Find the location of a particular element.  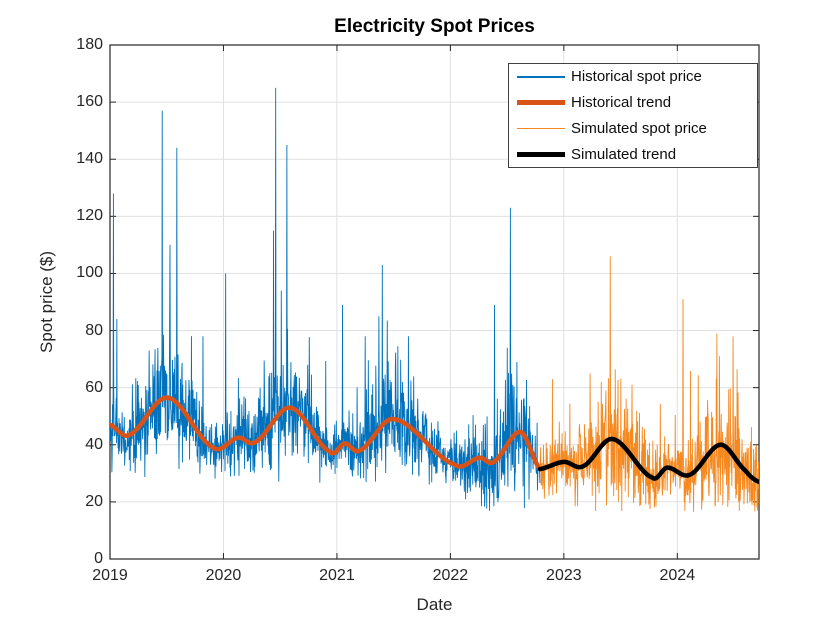

series-historical-trend is located at coordinates (326, 433).